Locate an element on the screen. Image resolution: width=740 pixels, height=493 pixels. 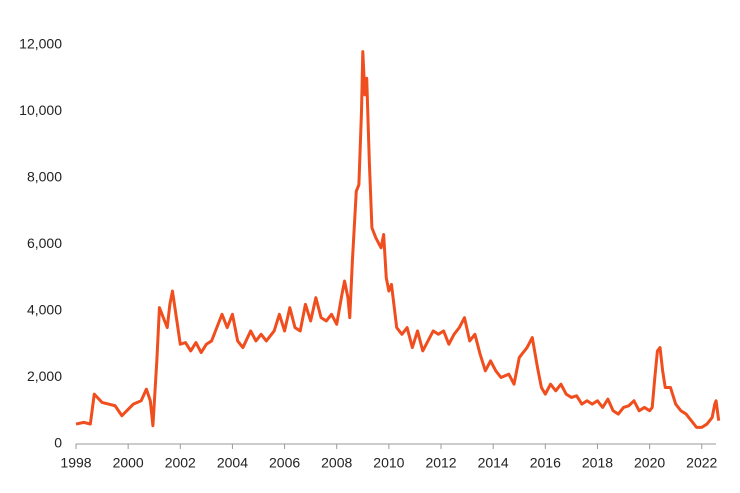
y-tick-label: 2,000 is located at coordinates (44, 376).